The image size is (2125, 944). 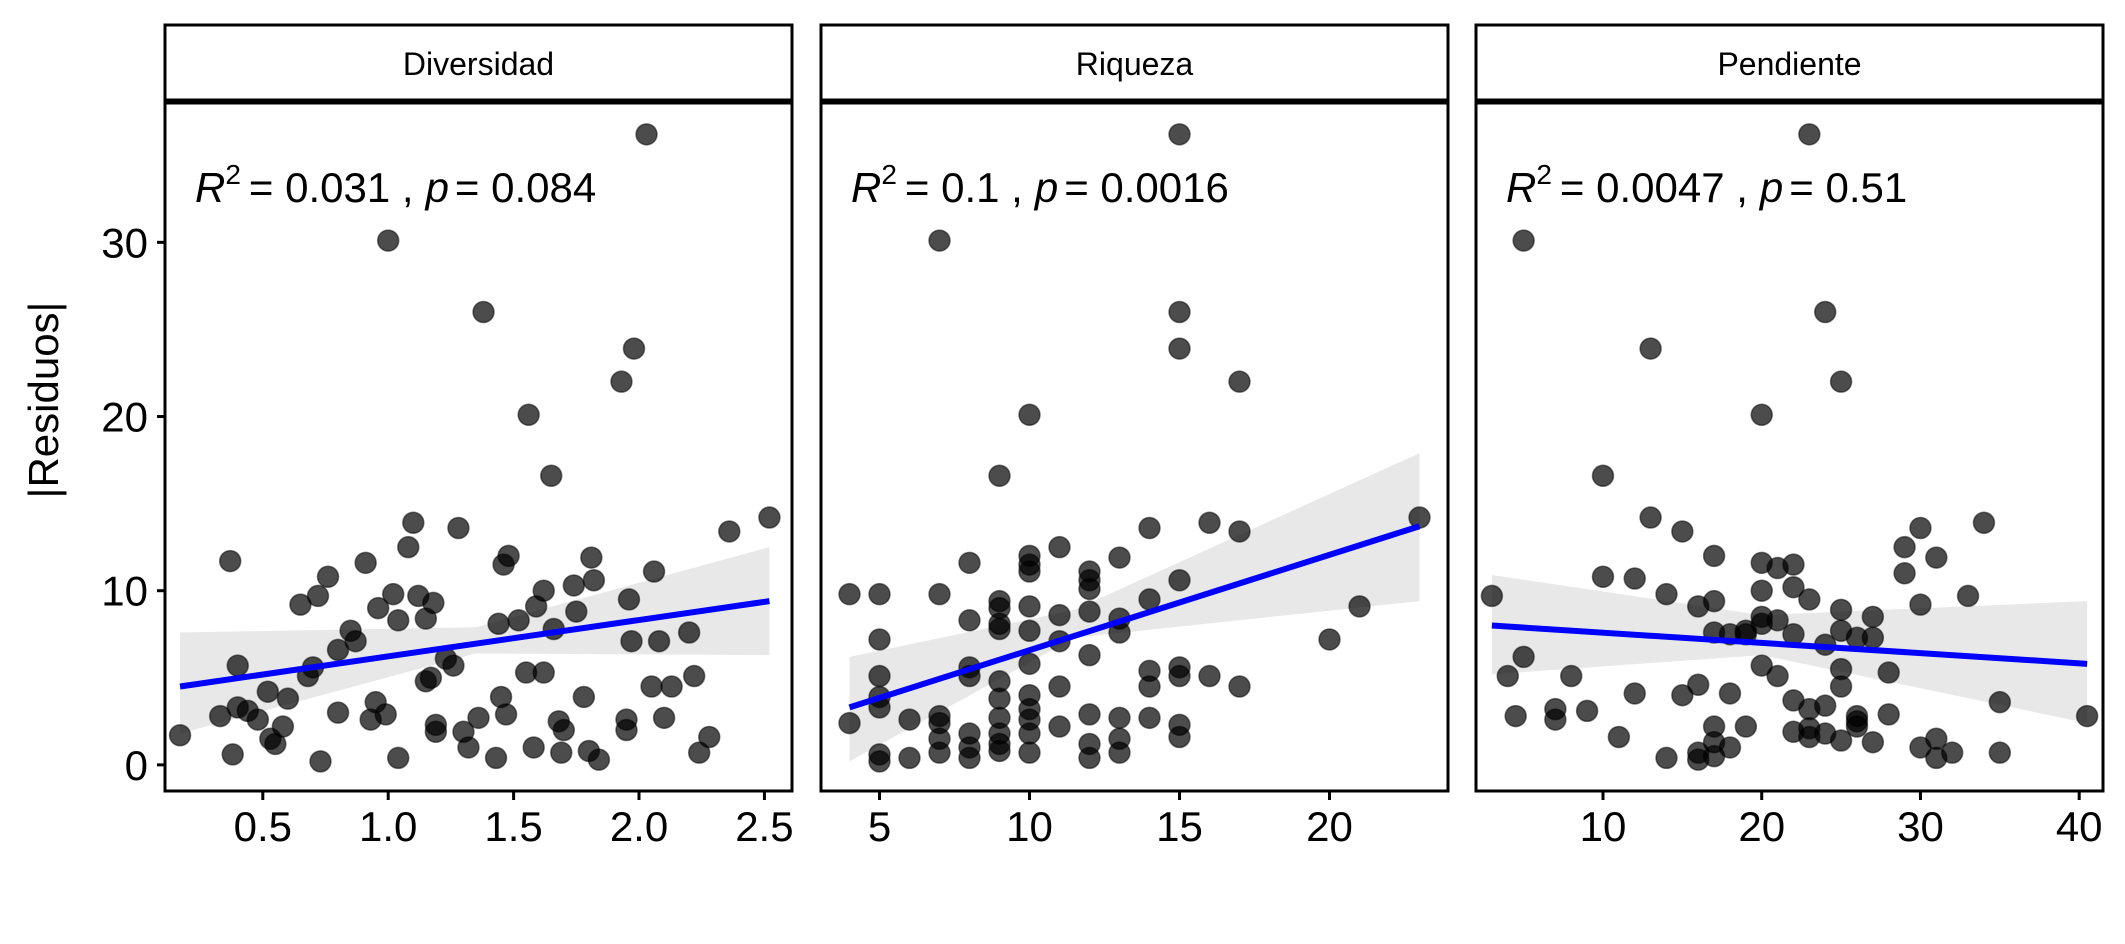 I want to click on strip-box, so click(x=478, y=62).